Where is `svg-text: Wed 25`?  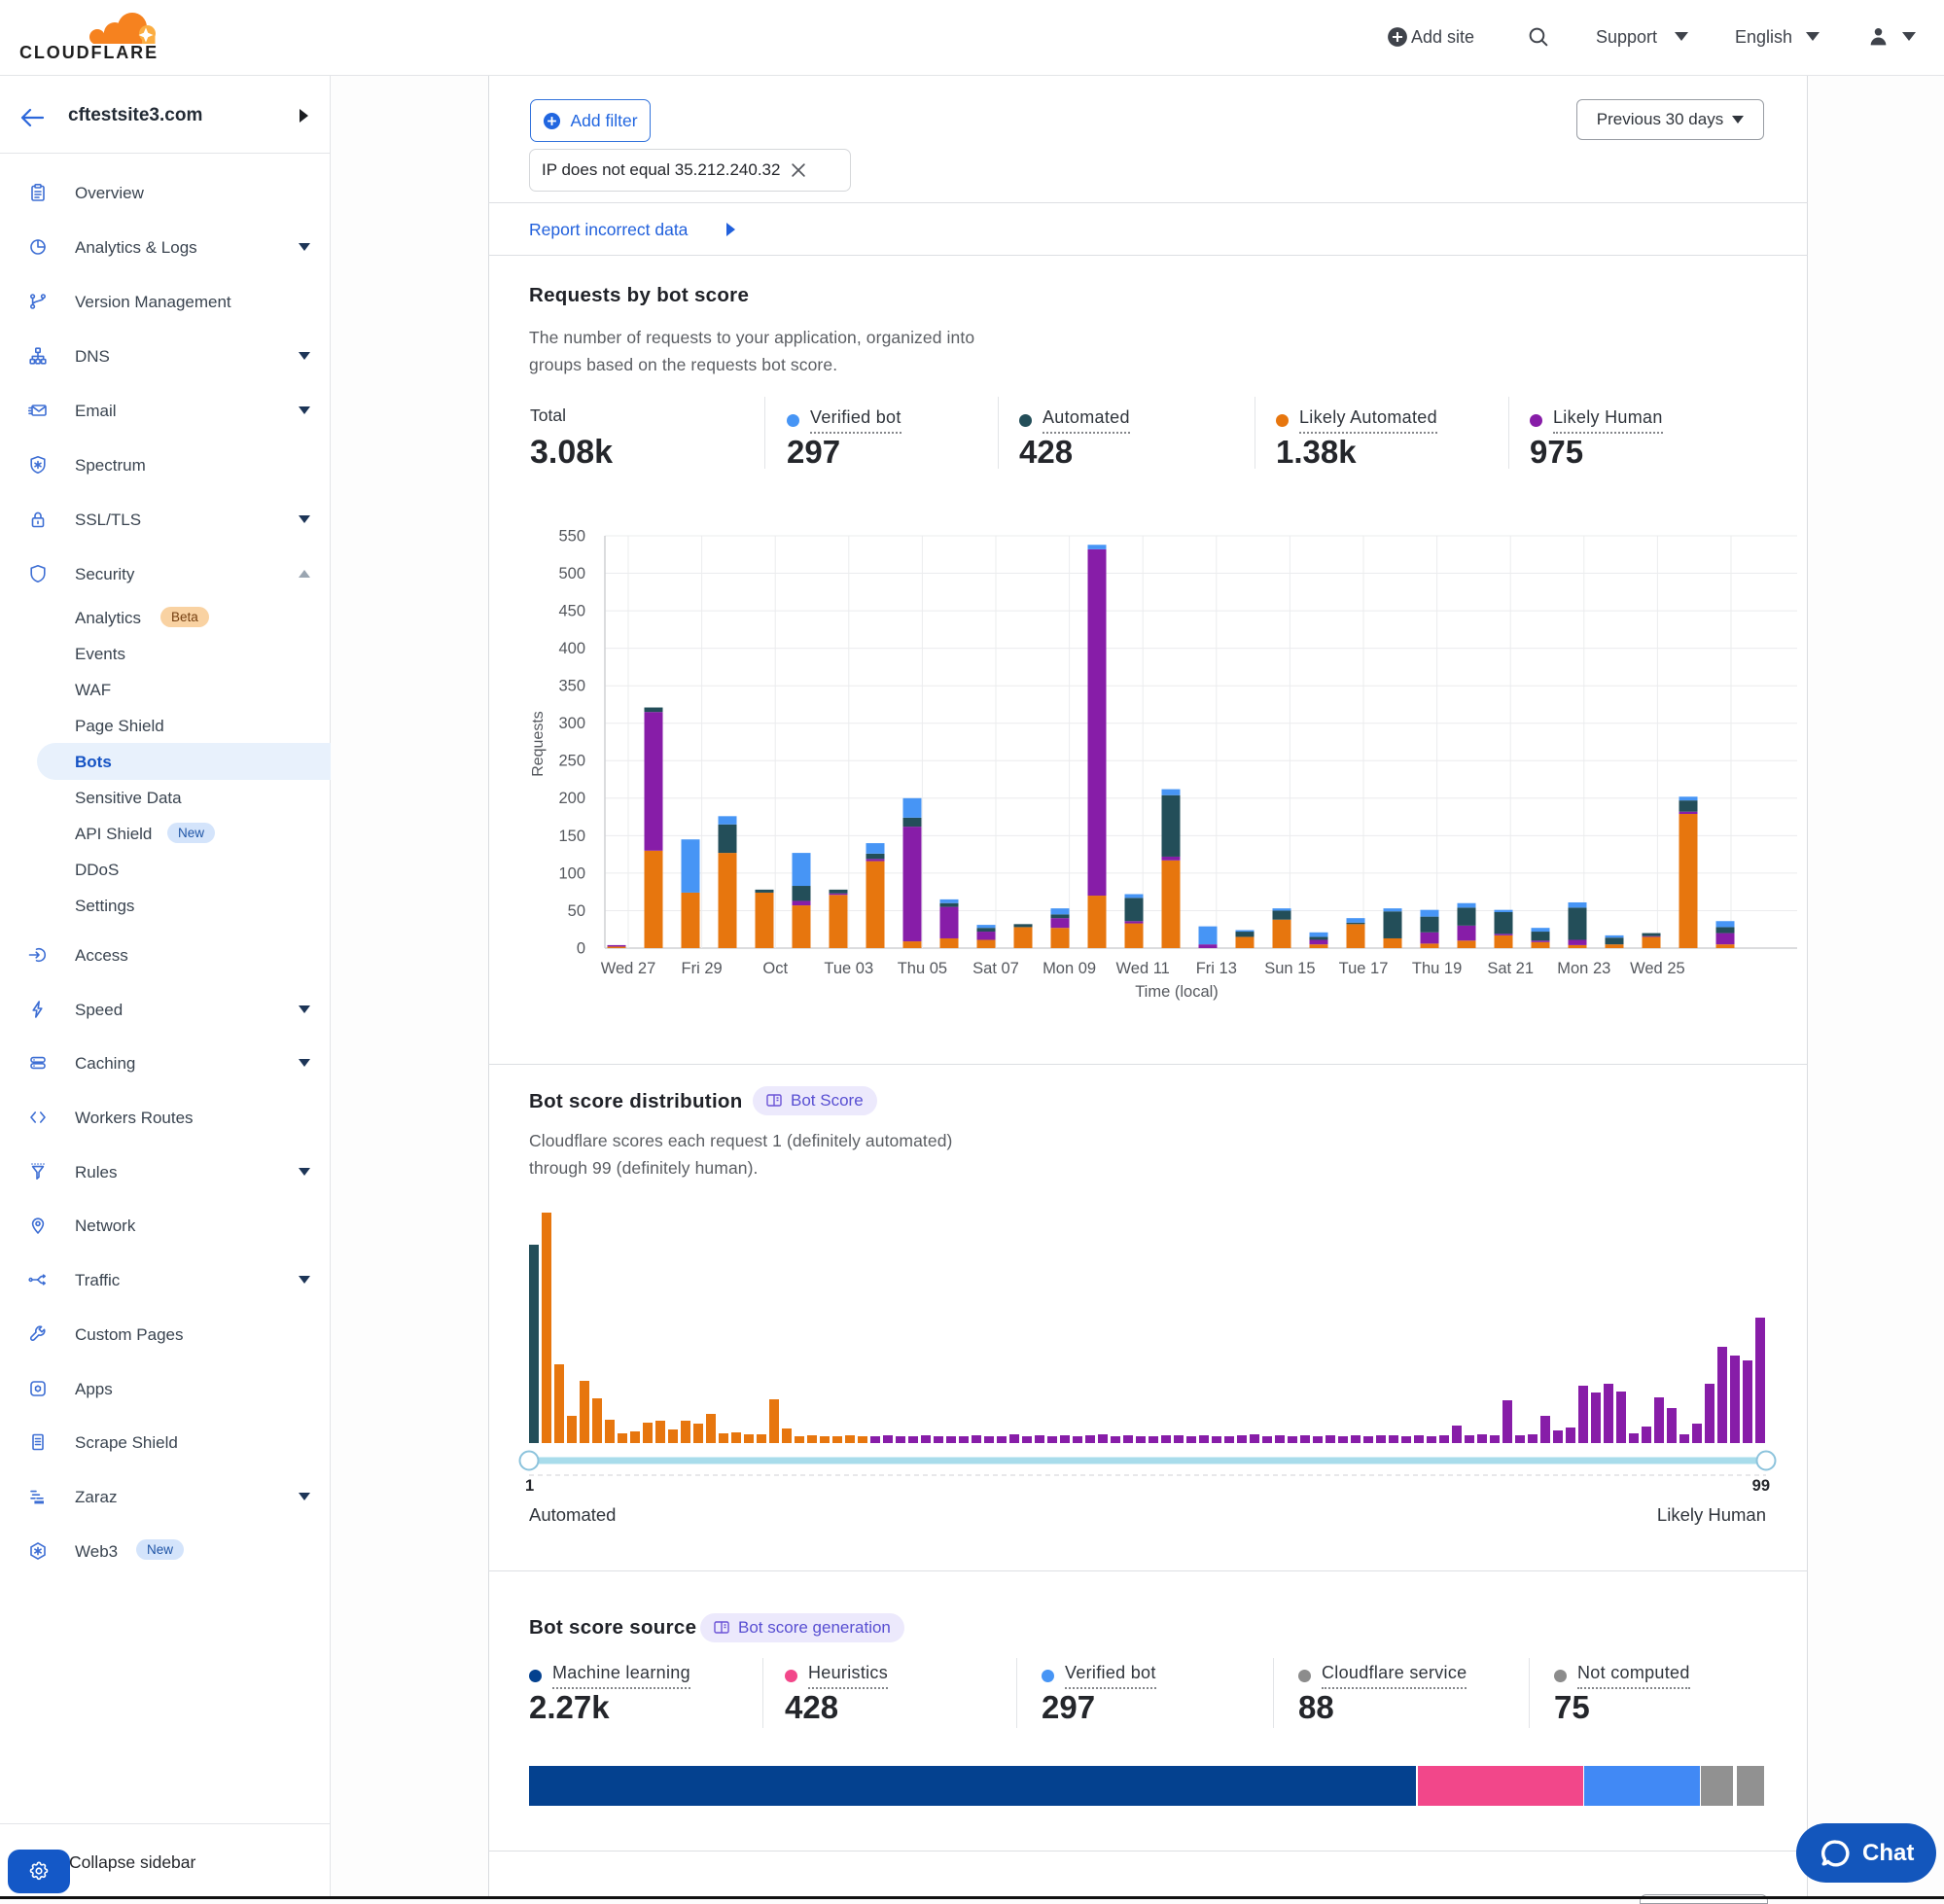
svg-text: Wed 25 is located at coordinates (1657, 968).